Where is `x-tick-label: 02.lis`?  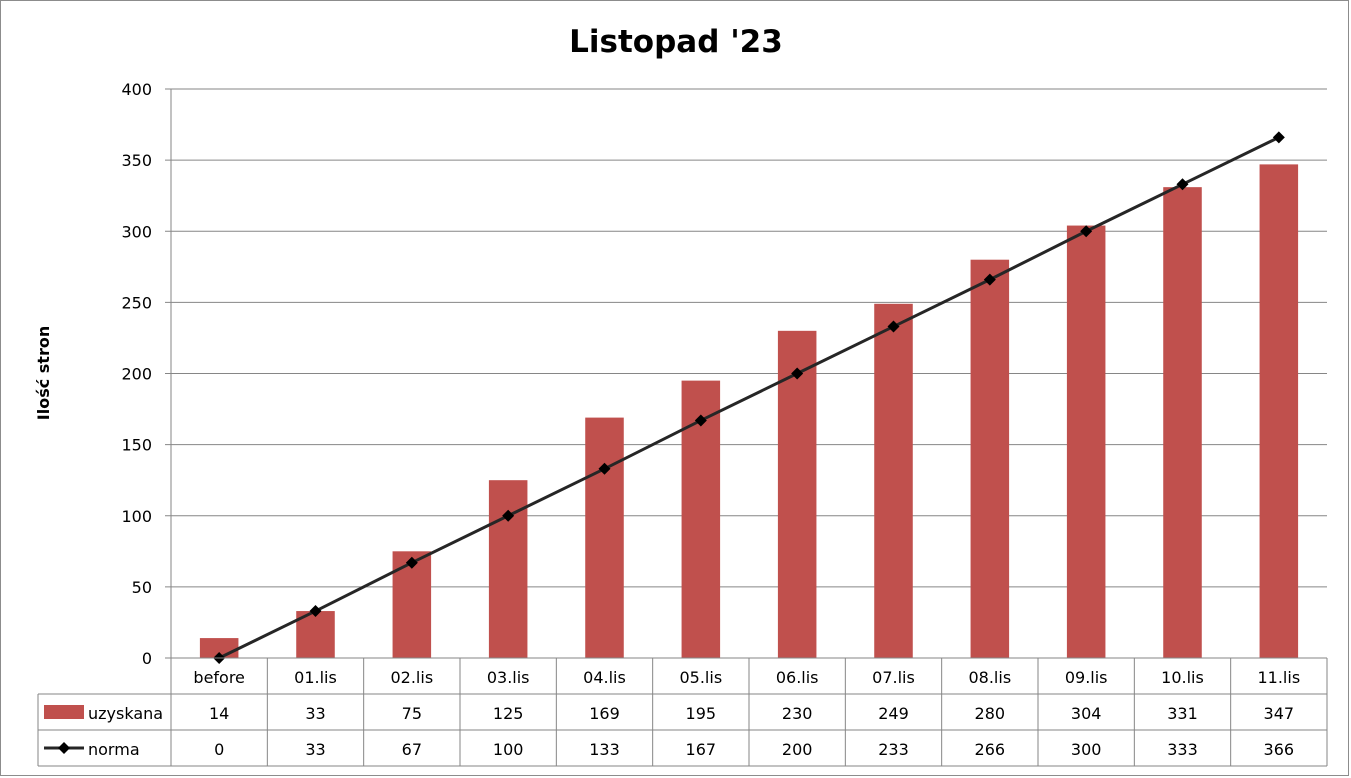 x-tick-label: 02.lis is located at coordinates (411, 677).